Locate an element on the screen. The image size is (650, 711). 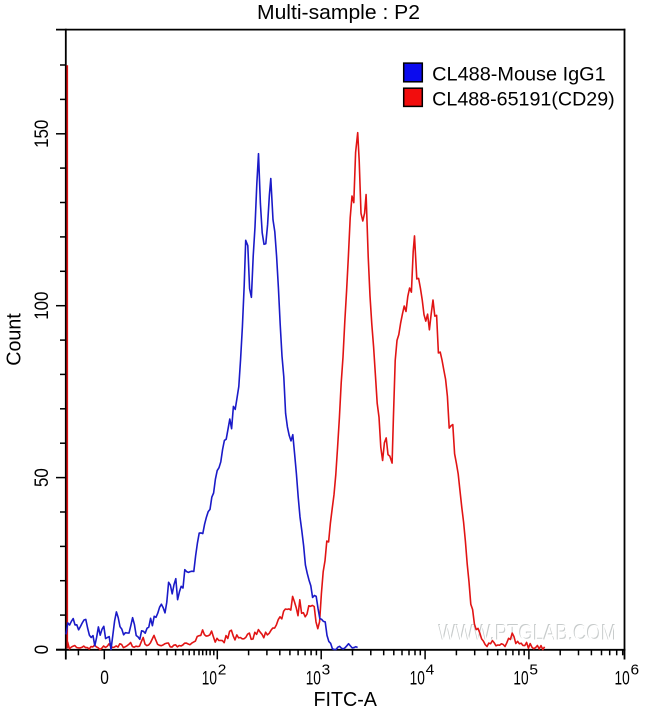
svg-text: 5 is located at coordinates (533, 670).